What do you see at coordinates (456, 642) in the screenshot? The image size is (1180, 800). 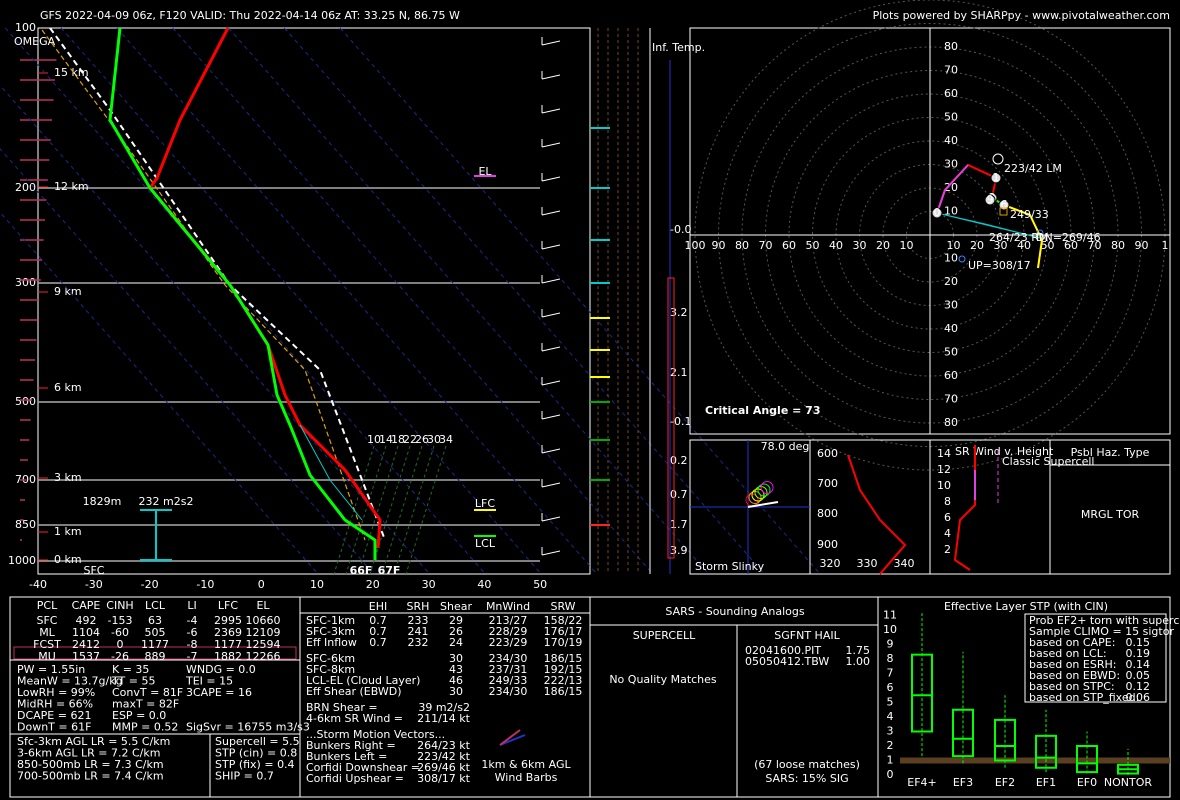 I see `kin-cell: 24` at bounding box center [456, 642].